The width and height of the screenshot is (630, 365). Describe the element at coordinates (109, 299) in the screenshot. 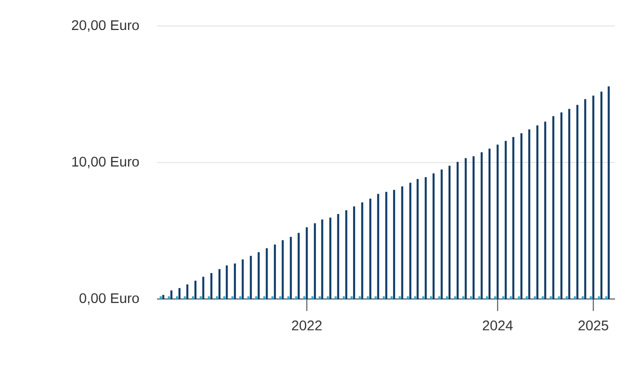

I see `y-tick-label: 0,00 Euro` at that location.